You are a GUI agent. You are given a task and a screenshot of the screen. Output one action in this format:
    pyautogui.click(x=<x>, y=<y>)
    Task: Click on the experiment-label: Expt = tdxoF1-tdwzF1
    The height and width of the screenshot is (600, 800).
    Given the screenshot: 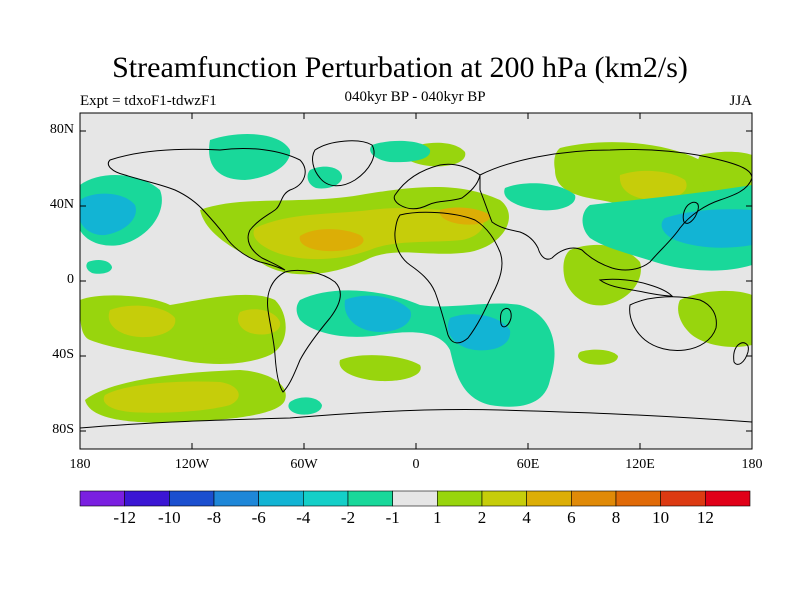 What is the action you would take?
    pyautogui.click(x=148, y=101)
    